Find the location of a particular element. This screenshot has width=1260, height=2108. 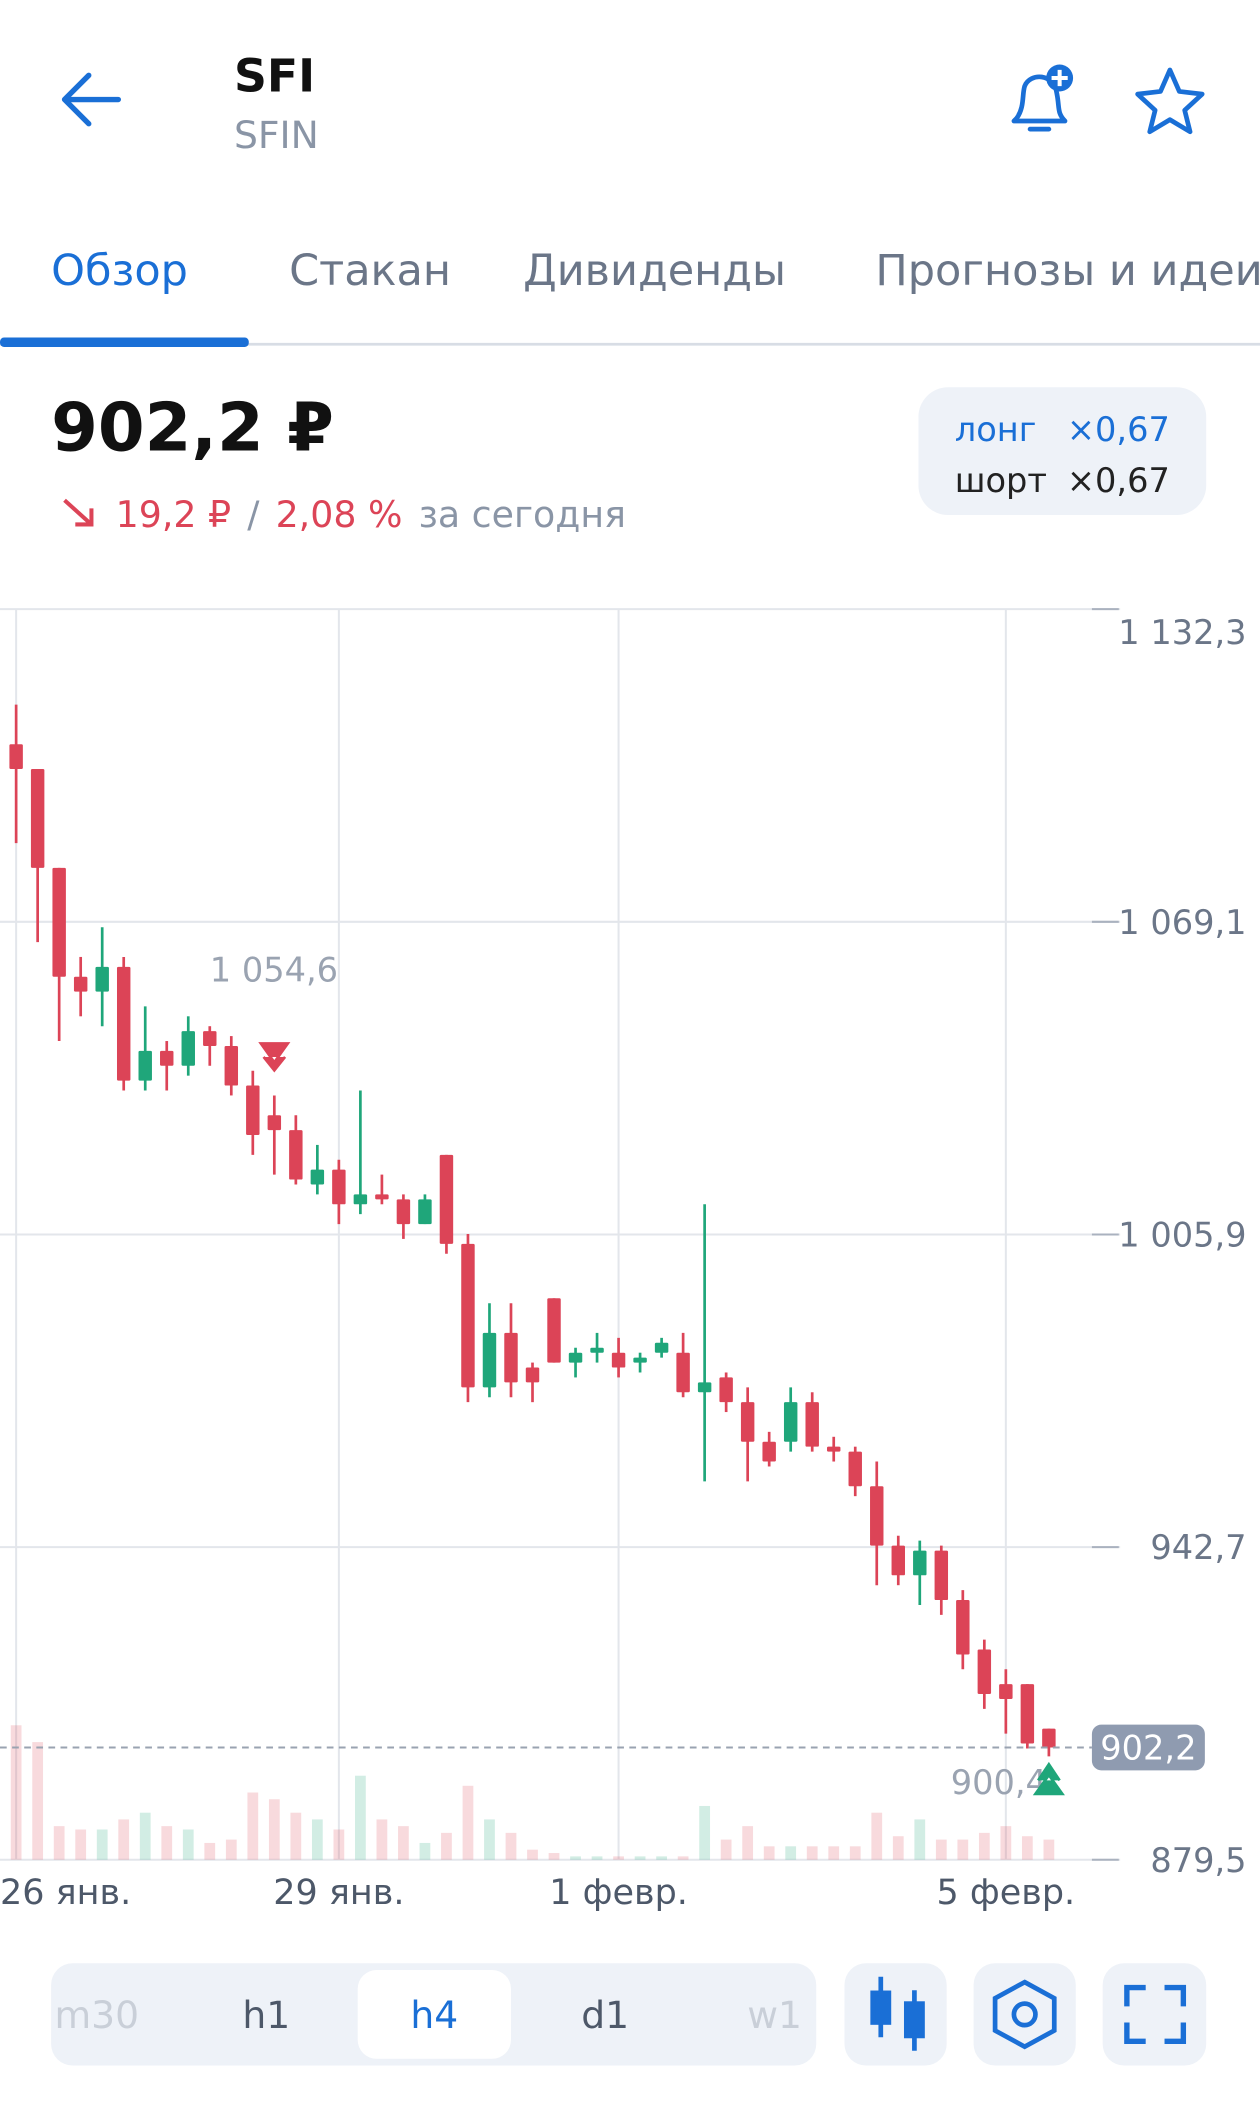

tab-indicator is located at coordinates (124, 342).